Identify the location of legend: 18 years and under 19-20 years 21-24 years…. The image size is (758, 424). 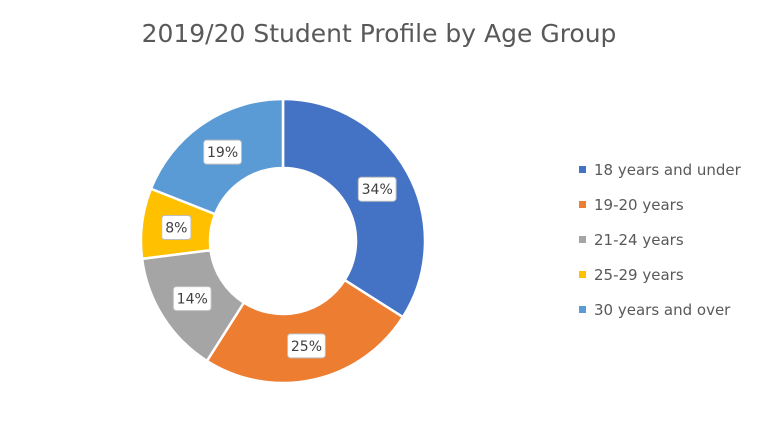
(660, 240).